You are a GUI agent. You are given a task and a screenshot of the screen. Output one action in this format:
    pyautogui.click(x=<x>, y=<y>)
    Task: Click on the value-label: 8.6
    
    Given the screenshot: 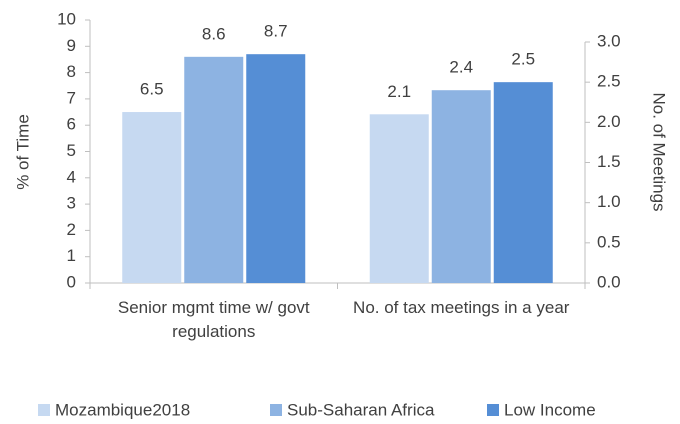 What is the action you would take?
    pyautogui.click(x=214, y=33)
    